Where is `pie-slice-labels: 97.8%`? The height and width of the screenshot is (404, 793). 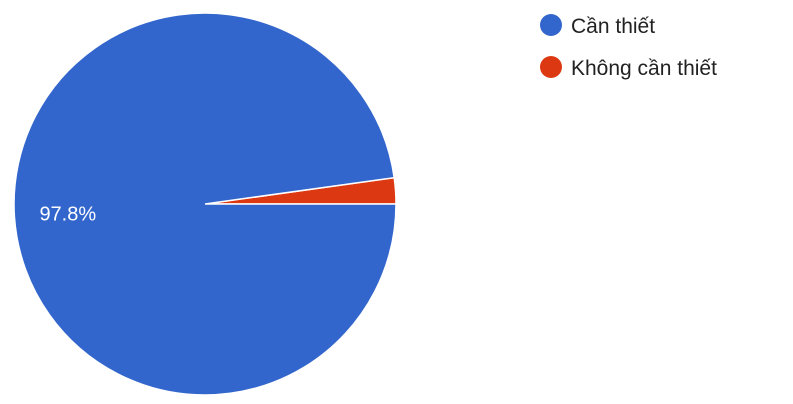
pie-slice-labels: 97.8% is located at coordinates (67, 214).